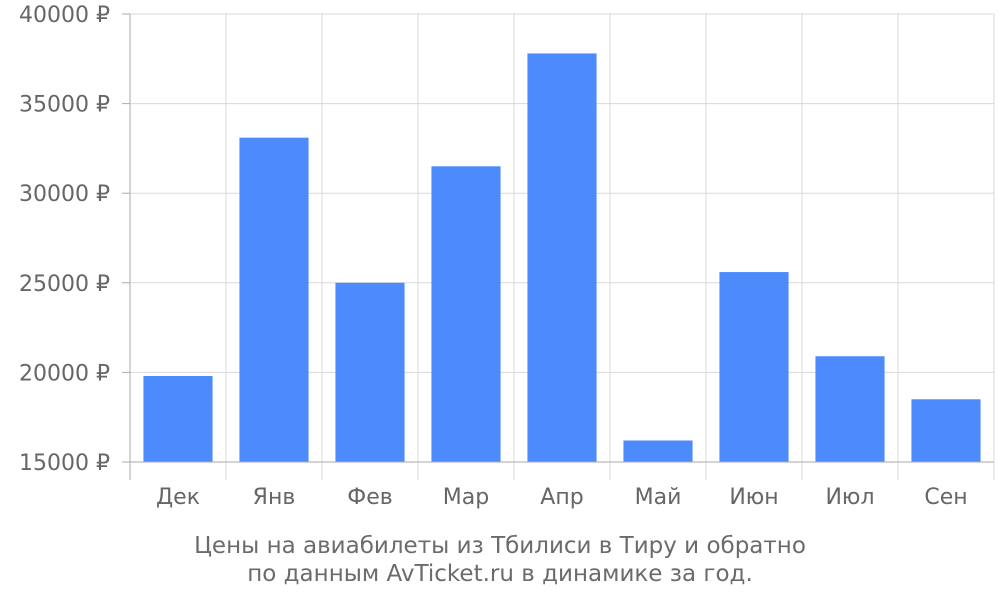  I want to click on x-tick-label: Фев, so click(369, 497).